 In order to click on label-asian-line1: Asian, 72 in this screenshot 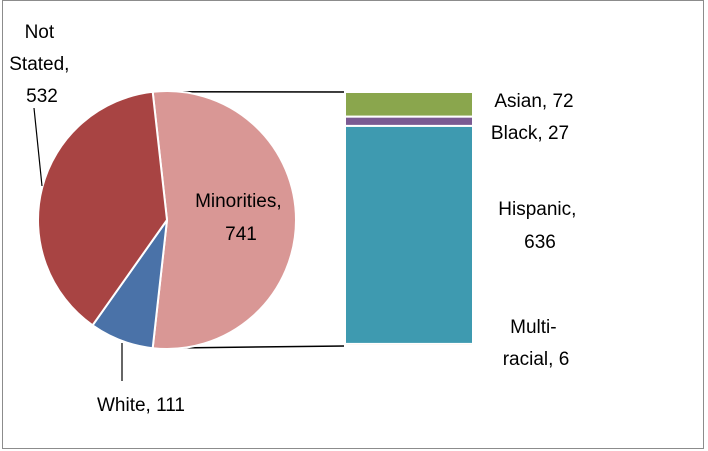, I will do `click(533, 101)`.